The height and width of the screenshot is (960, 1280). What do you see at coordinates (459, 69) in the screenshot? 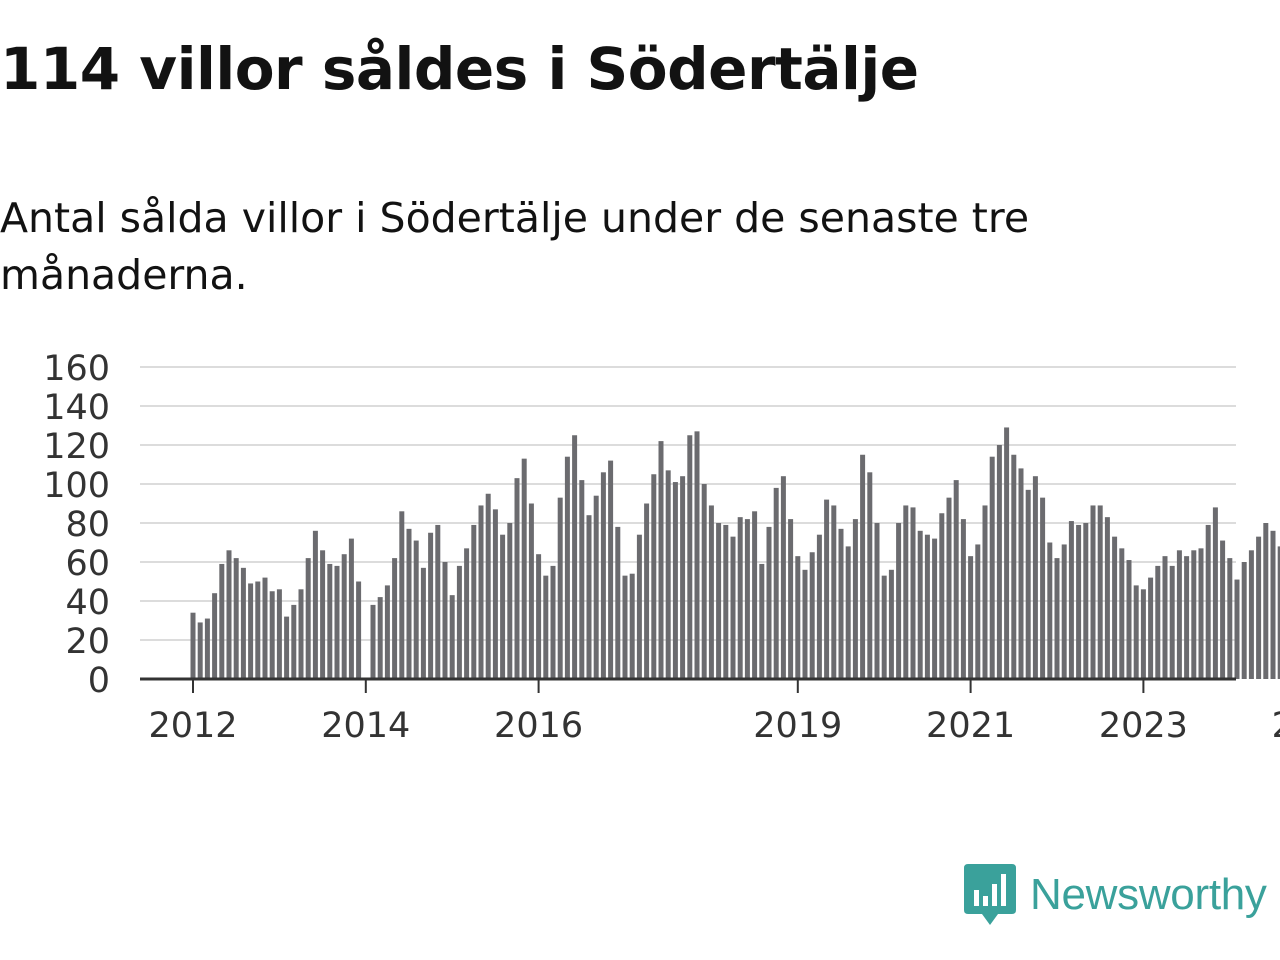
I see `page-title: 114 villor såldes i Södertälje` at bounding box center [459, 69].